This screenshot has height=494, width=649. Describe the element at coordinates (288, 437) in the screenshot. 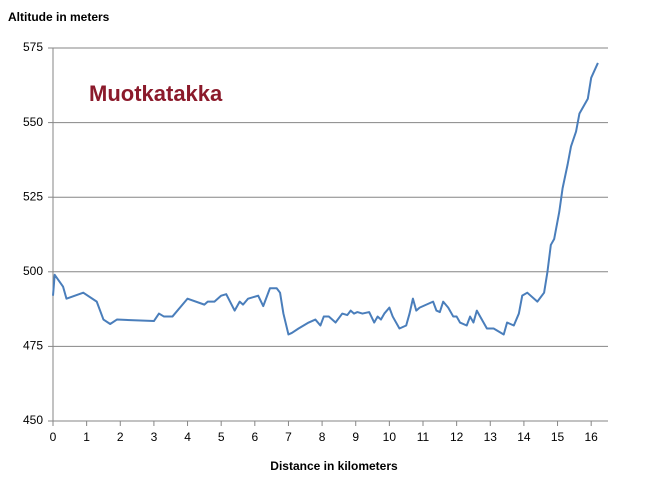

I see `x-tick-label: 7` at that location.